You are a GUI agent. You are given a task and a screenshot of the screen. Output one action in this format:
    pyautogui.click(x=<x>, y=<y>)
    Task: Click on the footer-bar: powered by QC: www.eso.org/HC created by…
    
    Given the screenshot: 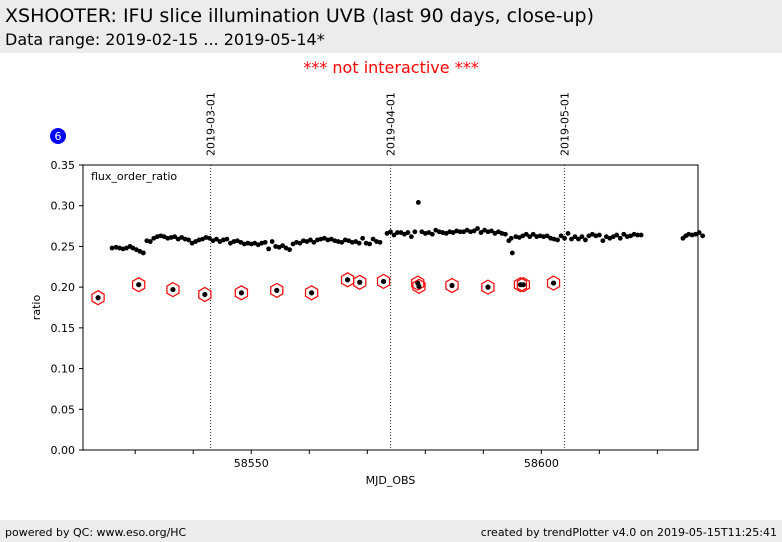 What is the action you would take?
    pyautogui.click(x=391, y=531)
    